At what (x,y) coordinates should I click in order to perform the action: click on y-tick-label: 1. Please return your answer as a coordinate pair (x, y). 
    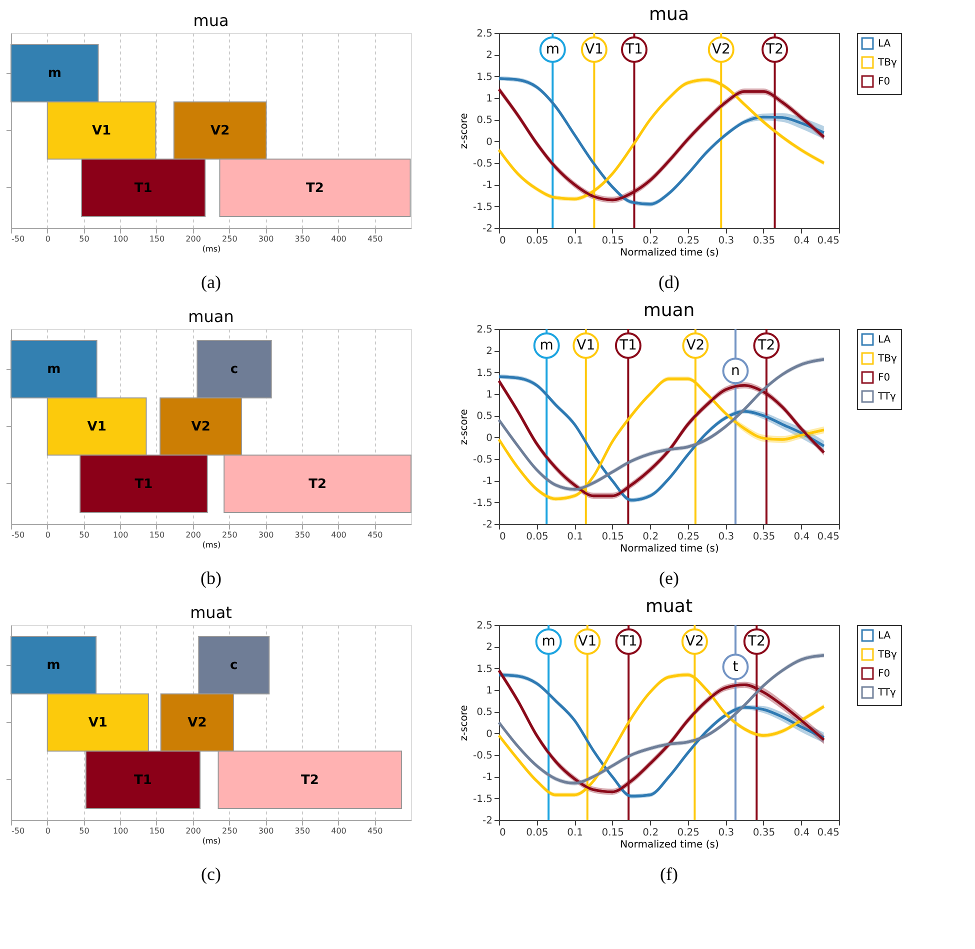
    Looking at the image, I should click on (489, 99).